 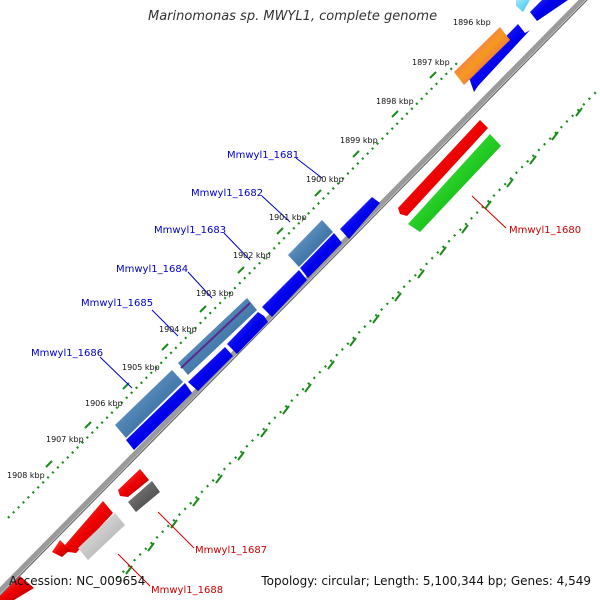 I want to click on accession-label: Accession: NC_009654, so click(x=77, y=581).